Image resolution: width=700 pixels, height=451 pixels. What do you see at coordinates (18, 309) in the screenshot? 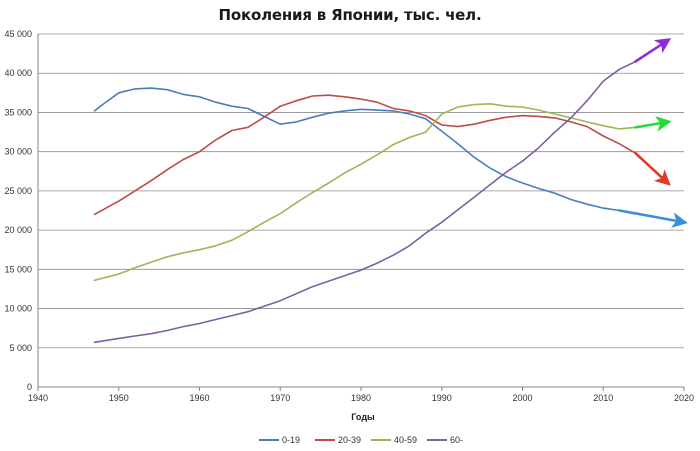
I see `y-tick-label: 10 000` at bounding box center [18, 309].